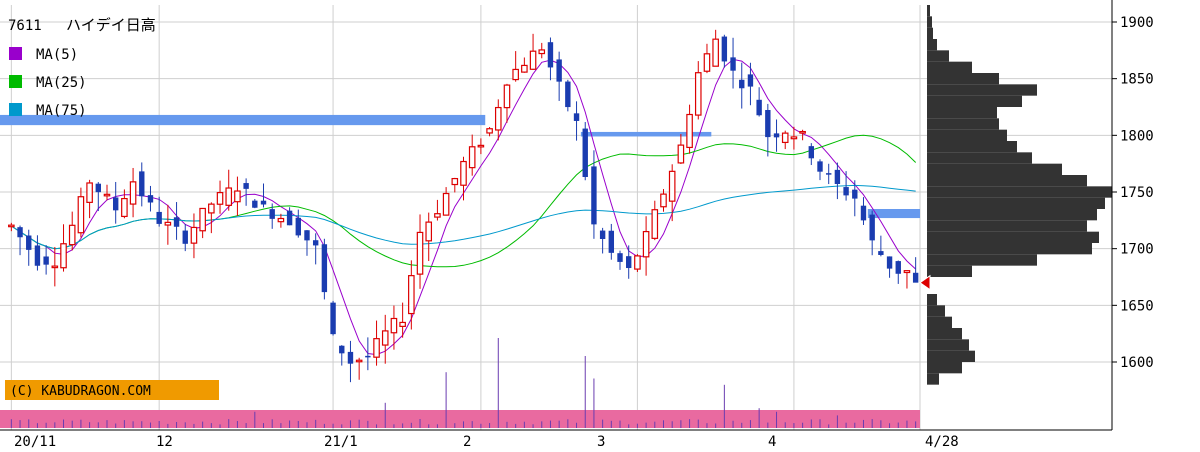 The height and width of the screenshot is (452, 1200). What do you see at coordinates (61, 111) in the screenshot?
I see `legend-label-ma75: MA(75)` at bounding box center [61, 111].